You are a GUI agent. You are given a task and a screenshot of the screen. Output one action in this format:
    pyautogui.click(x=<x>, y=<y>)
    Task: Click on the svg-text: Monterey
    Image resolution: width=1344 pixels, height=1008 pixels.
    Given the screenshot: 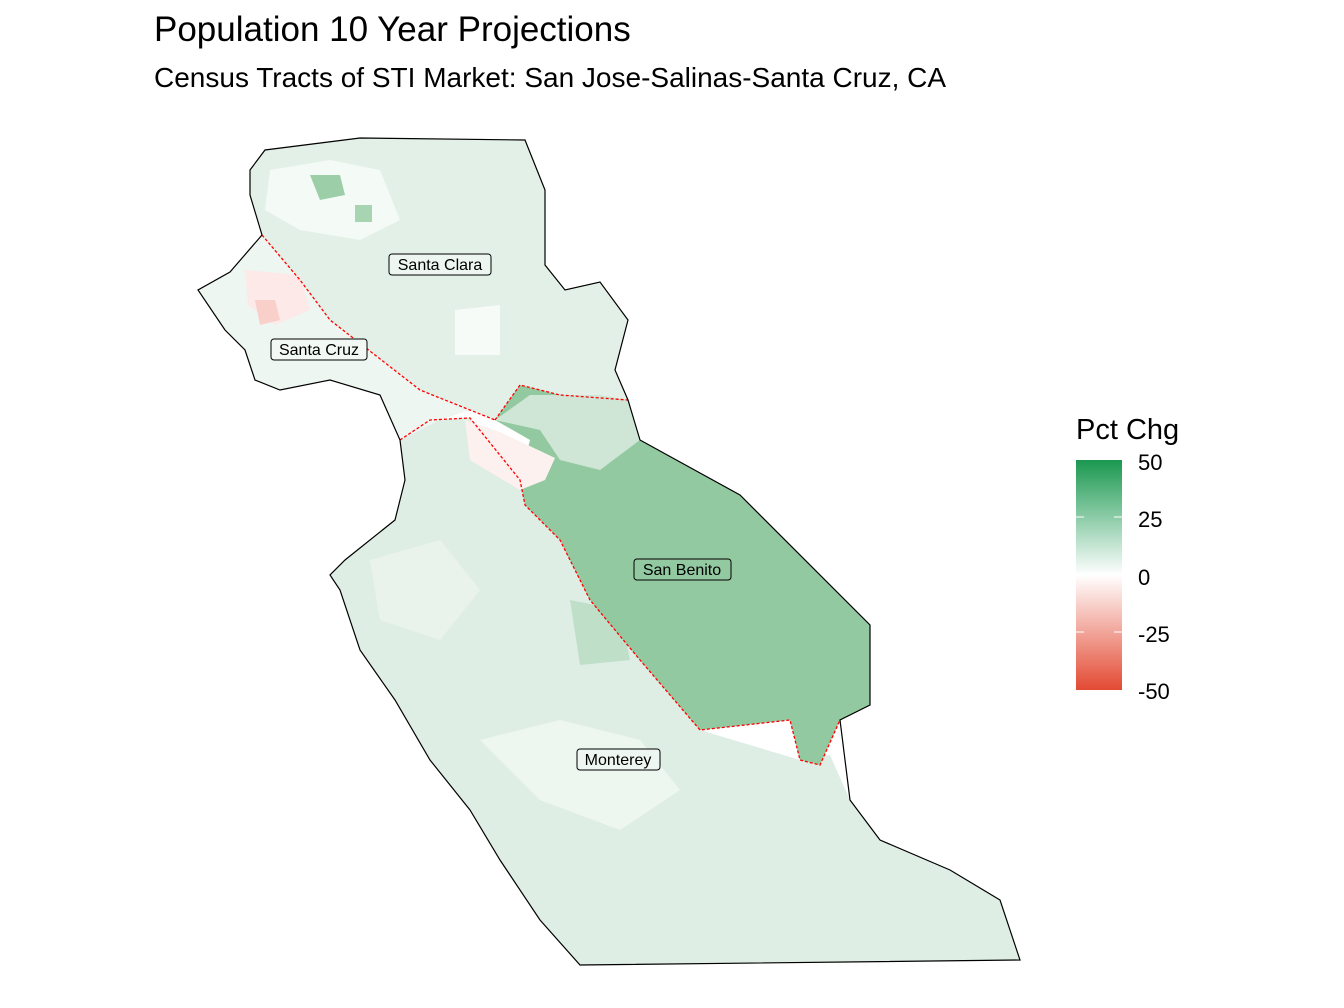 What is the action you would take?
    pyautogui.click(x=618, y=760)
    